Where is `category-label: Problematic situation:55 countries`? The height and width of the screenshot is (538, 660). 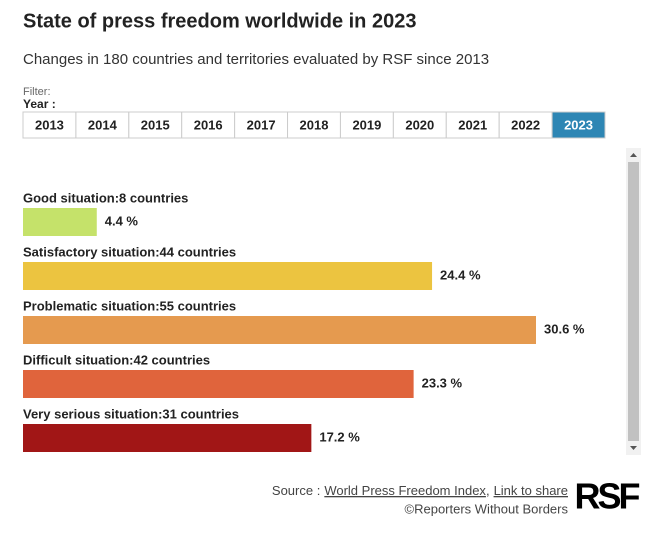 category-label: Problematic situation:55 countries is located at coordinates (129, 305).